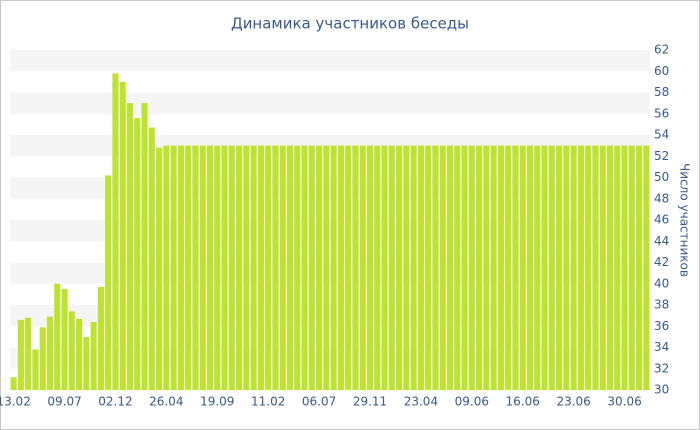 Image resolution: width=700 pixels, height=430 pixels. Describe the element at coordinates (370, 402) in the screenshot. I see `x-tick-label: 29.11` at that location.